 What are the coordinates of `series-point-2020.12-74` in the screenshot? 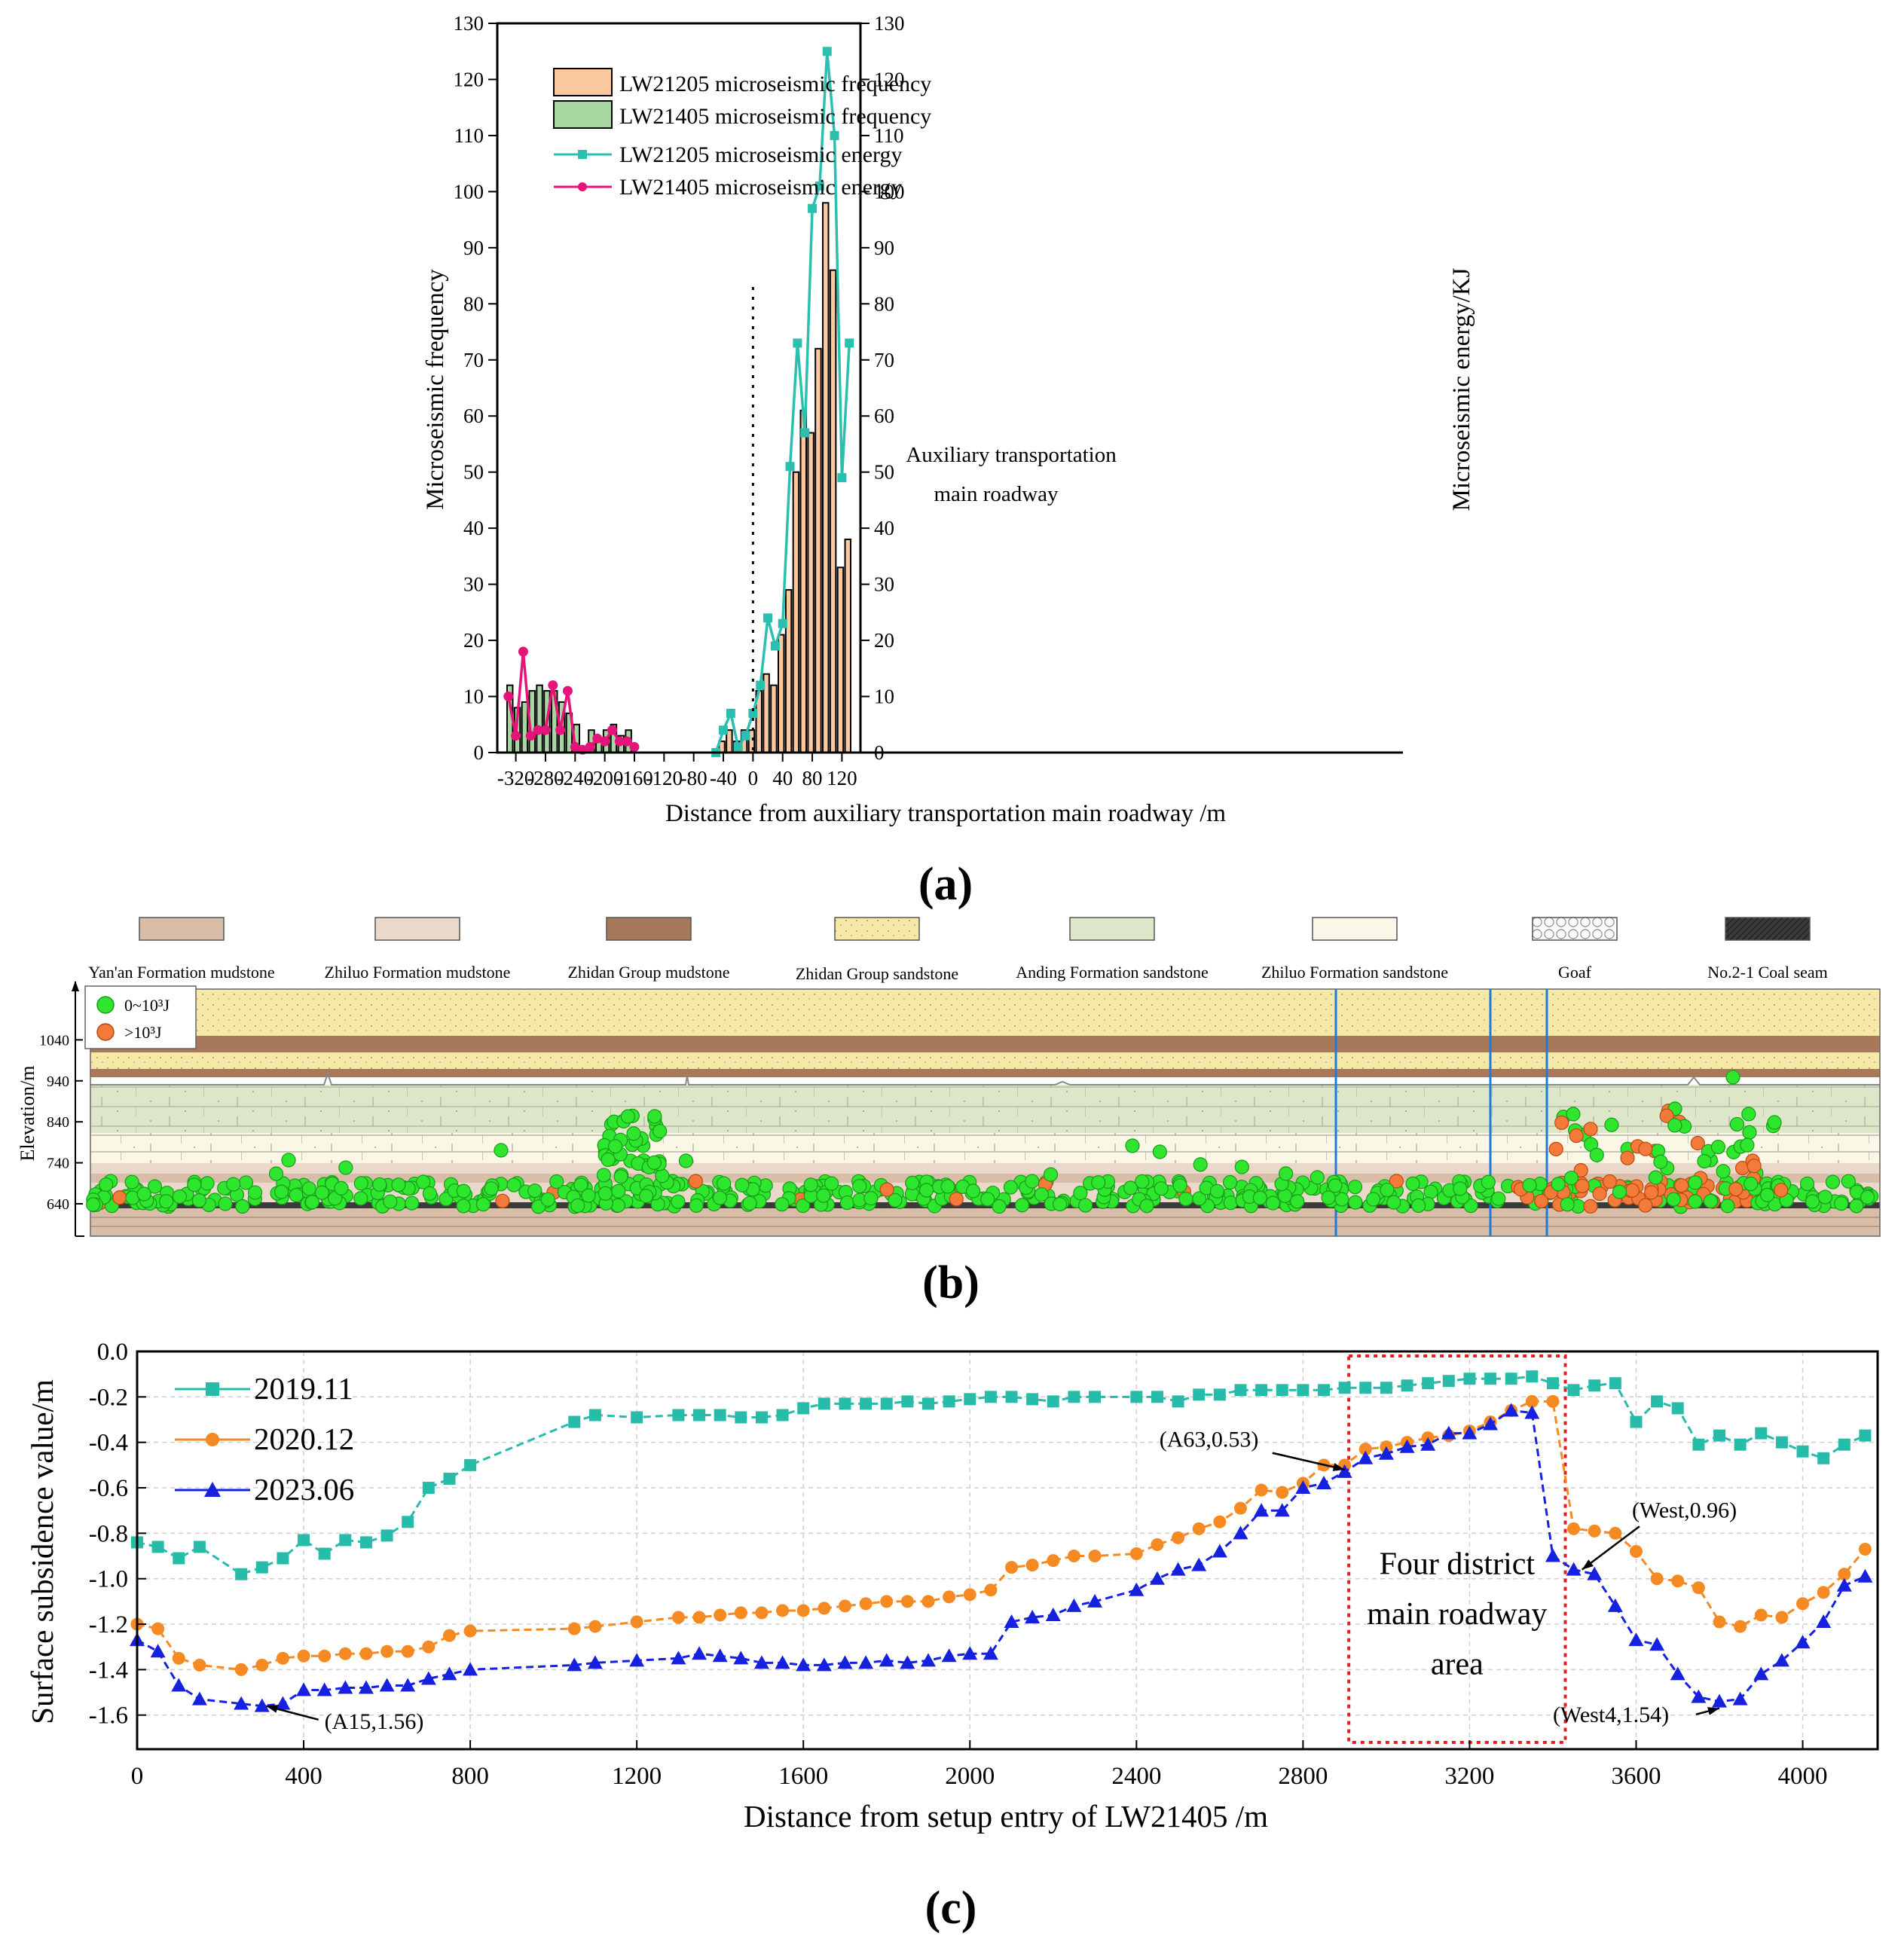 It's located at (1844, 1574).